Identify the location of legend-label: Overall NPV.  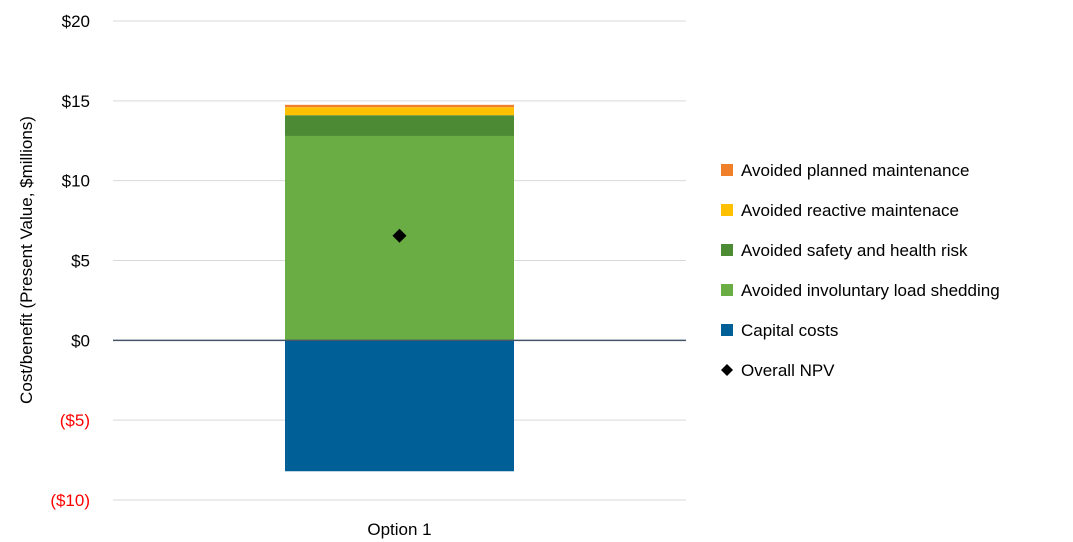
(788, 370).